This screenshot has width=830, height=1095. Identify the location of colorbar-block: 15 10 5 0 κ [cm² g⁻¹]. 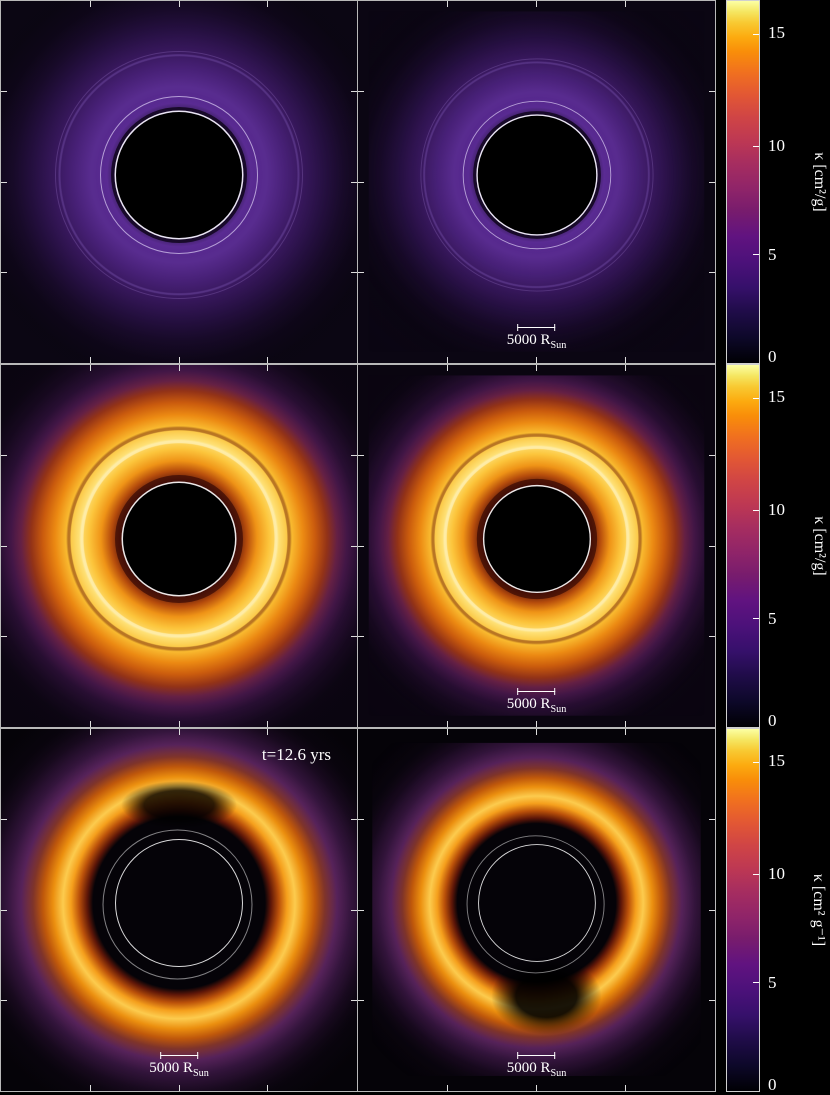
(772, 911).